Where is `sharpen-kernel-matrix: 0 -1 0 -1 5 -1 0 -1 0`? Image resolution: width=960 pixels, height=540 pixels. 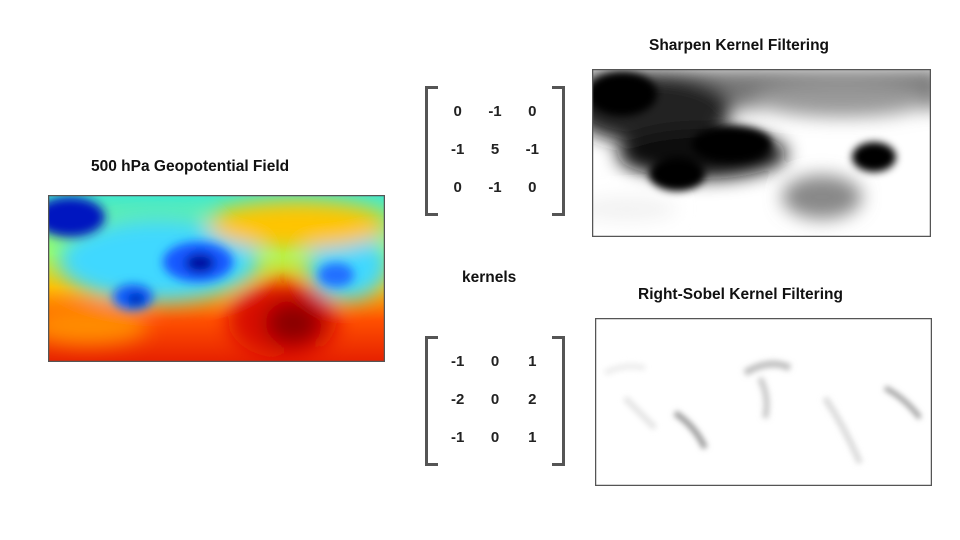 sharpen-kernel-matrix: 0 -1 0 -1 5 -1 0 -1 0 is located at coordinates (495, 151).